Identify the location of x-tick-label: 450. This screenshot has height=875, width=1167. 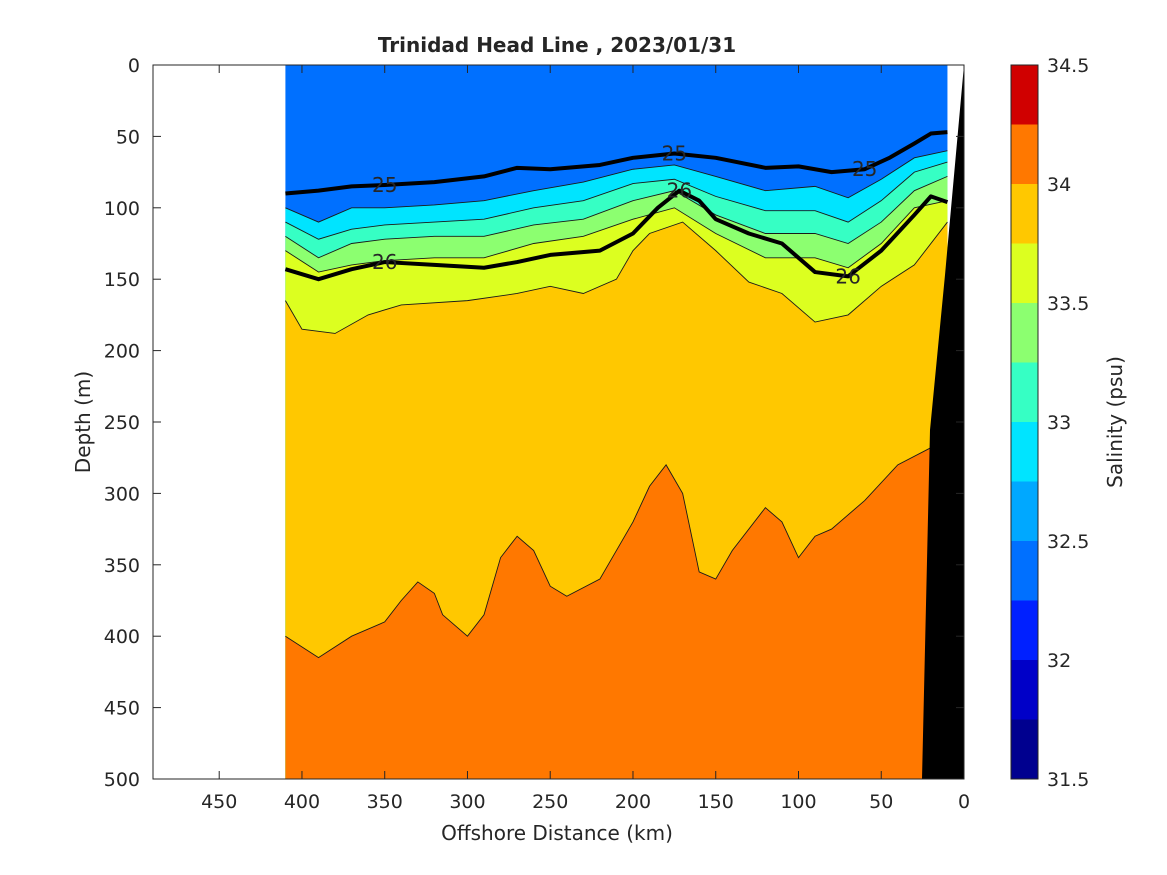
(219, 802).